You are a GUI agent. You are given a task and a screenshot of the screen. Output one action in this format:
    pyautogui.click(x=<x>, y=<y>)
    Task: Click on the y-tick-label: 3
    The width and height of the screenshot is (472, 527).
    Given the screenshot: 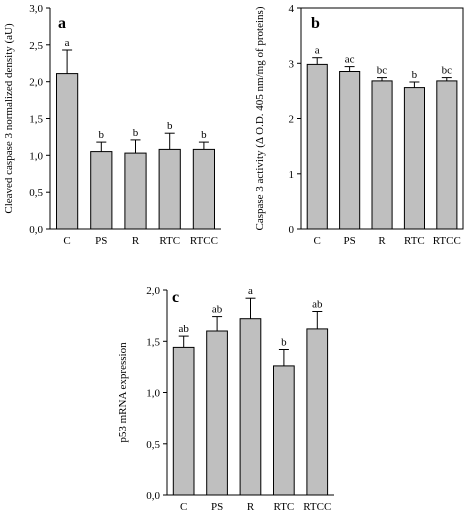 What is the action you would take?
    pyautogui.click(x=292, y=64)
    